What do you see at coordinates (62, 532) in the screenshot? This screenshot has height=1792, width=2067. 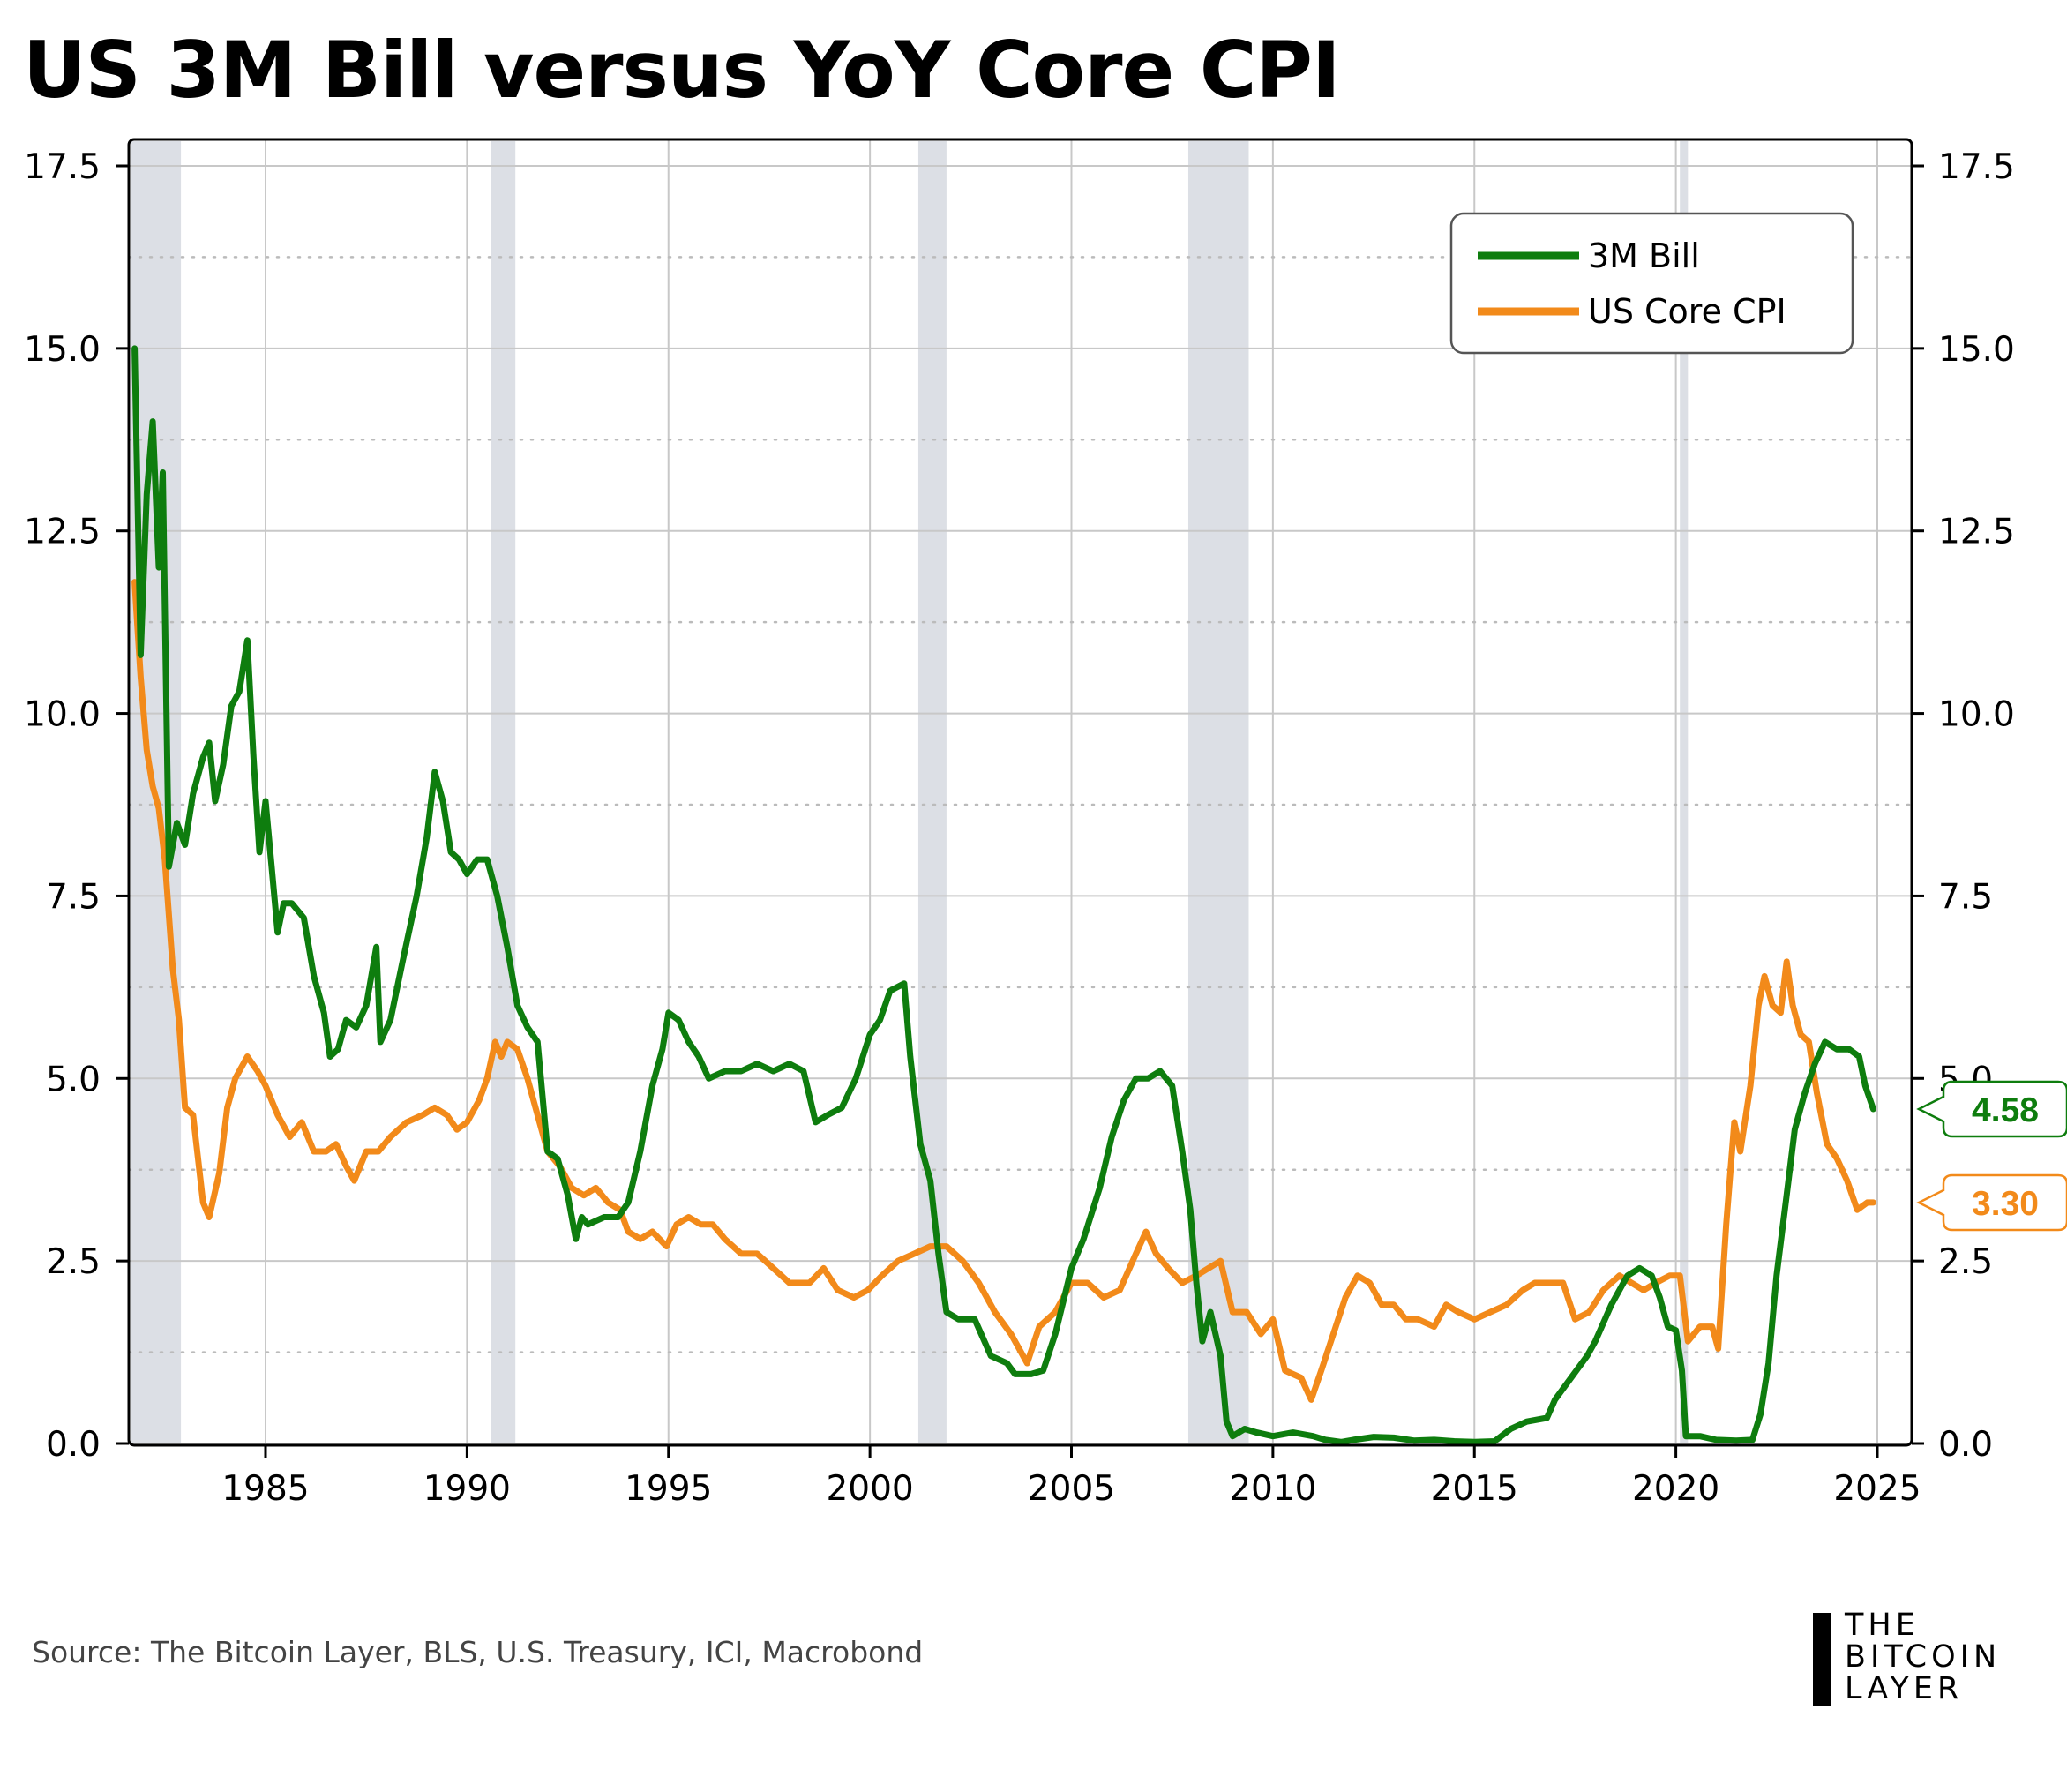 I see `y-tick-label-left: 12.5` at bounding box center [62, 532].